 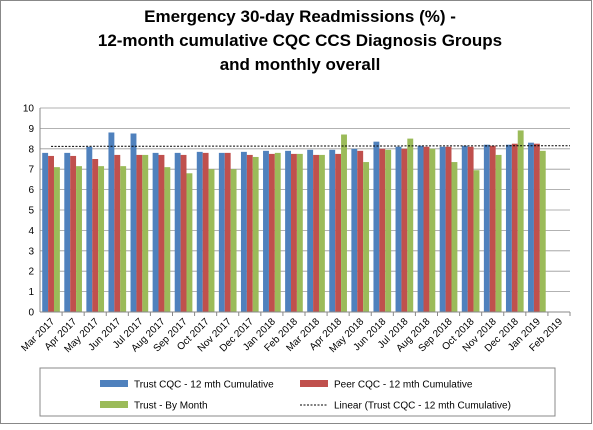 What do you see at coordinates (31, 149) in the screenshot?
I see `y-tick-label: 8` at bounding box center [31, 149].